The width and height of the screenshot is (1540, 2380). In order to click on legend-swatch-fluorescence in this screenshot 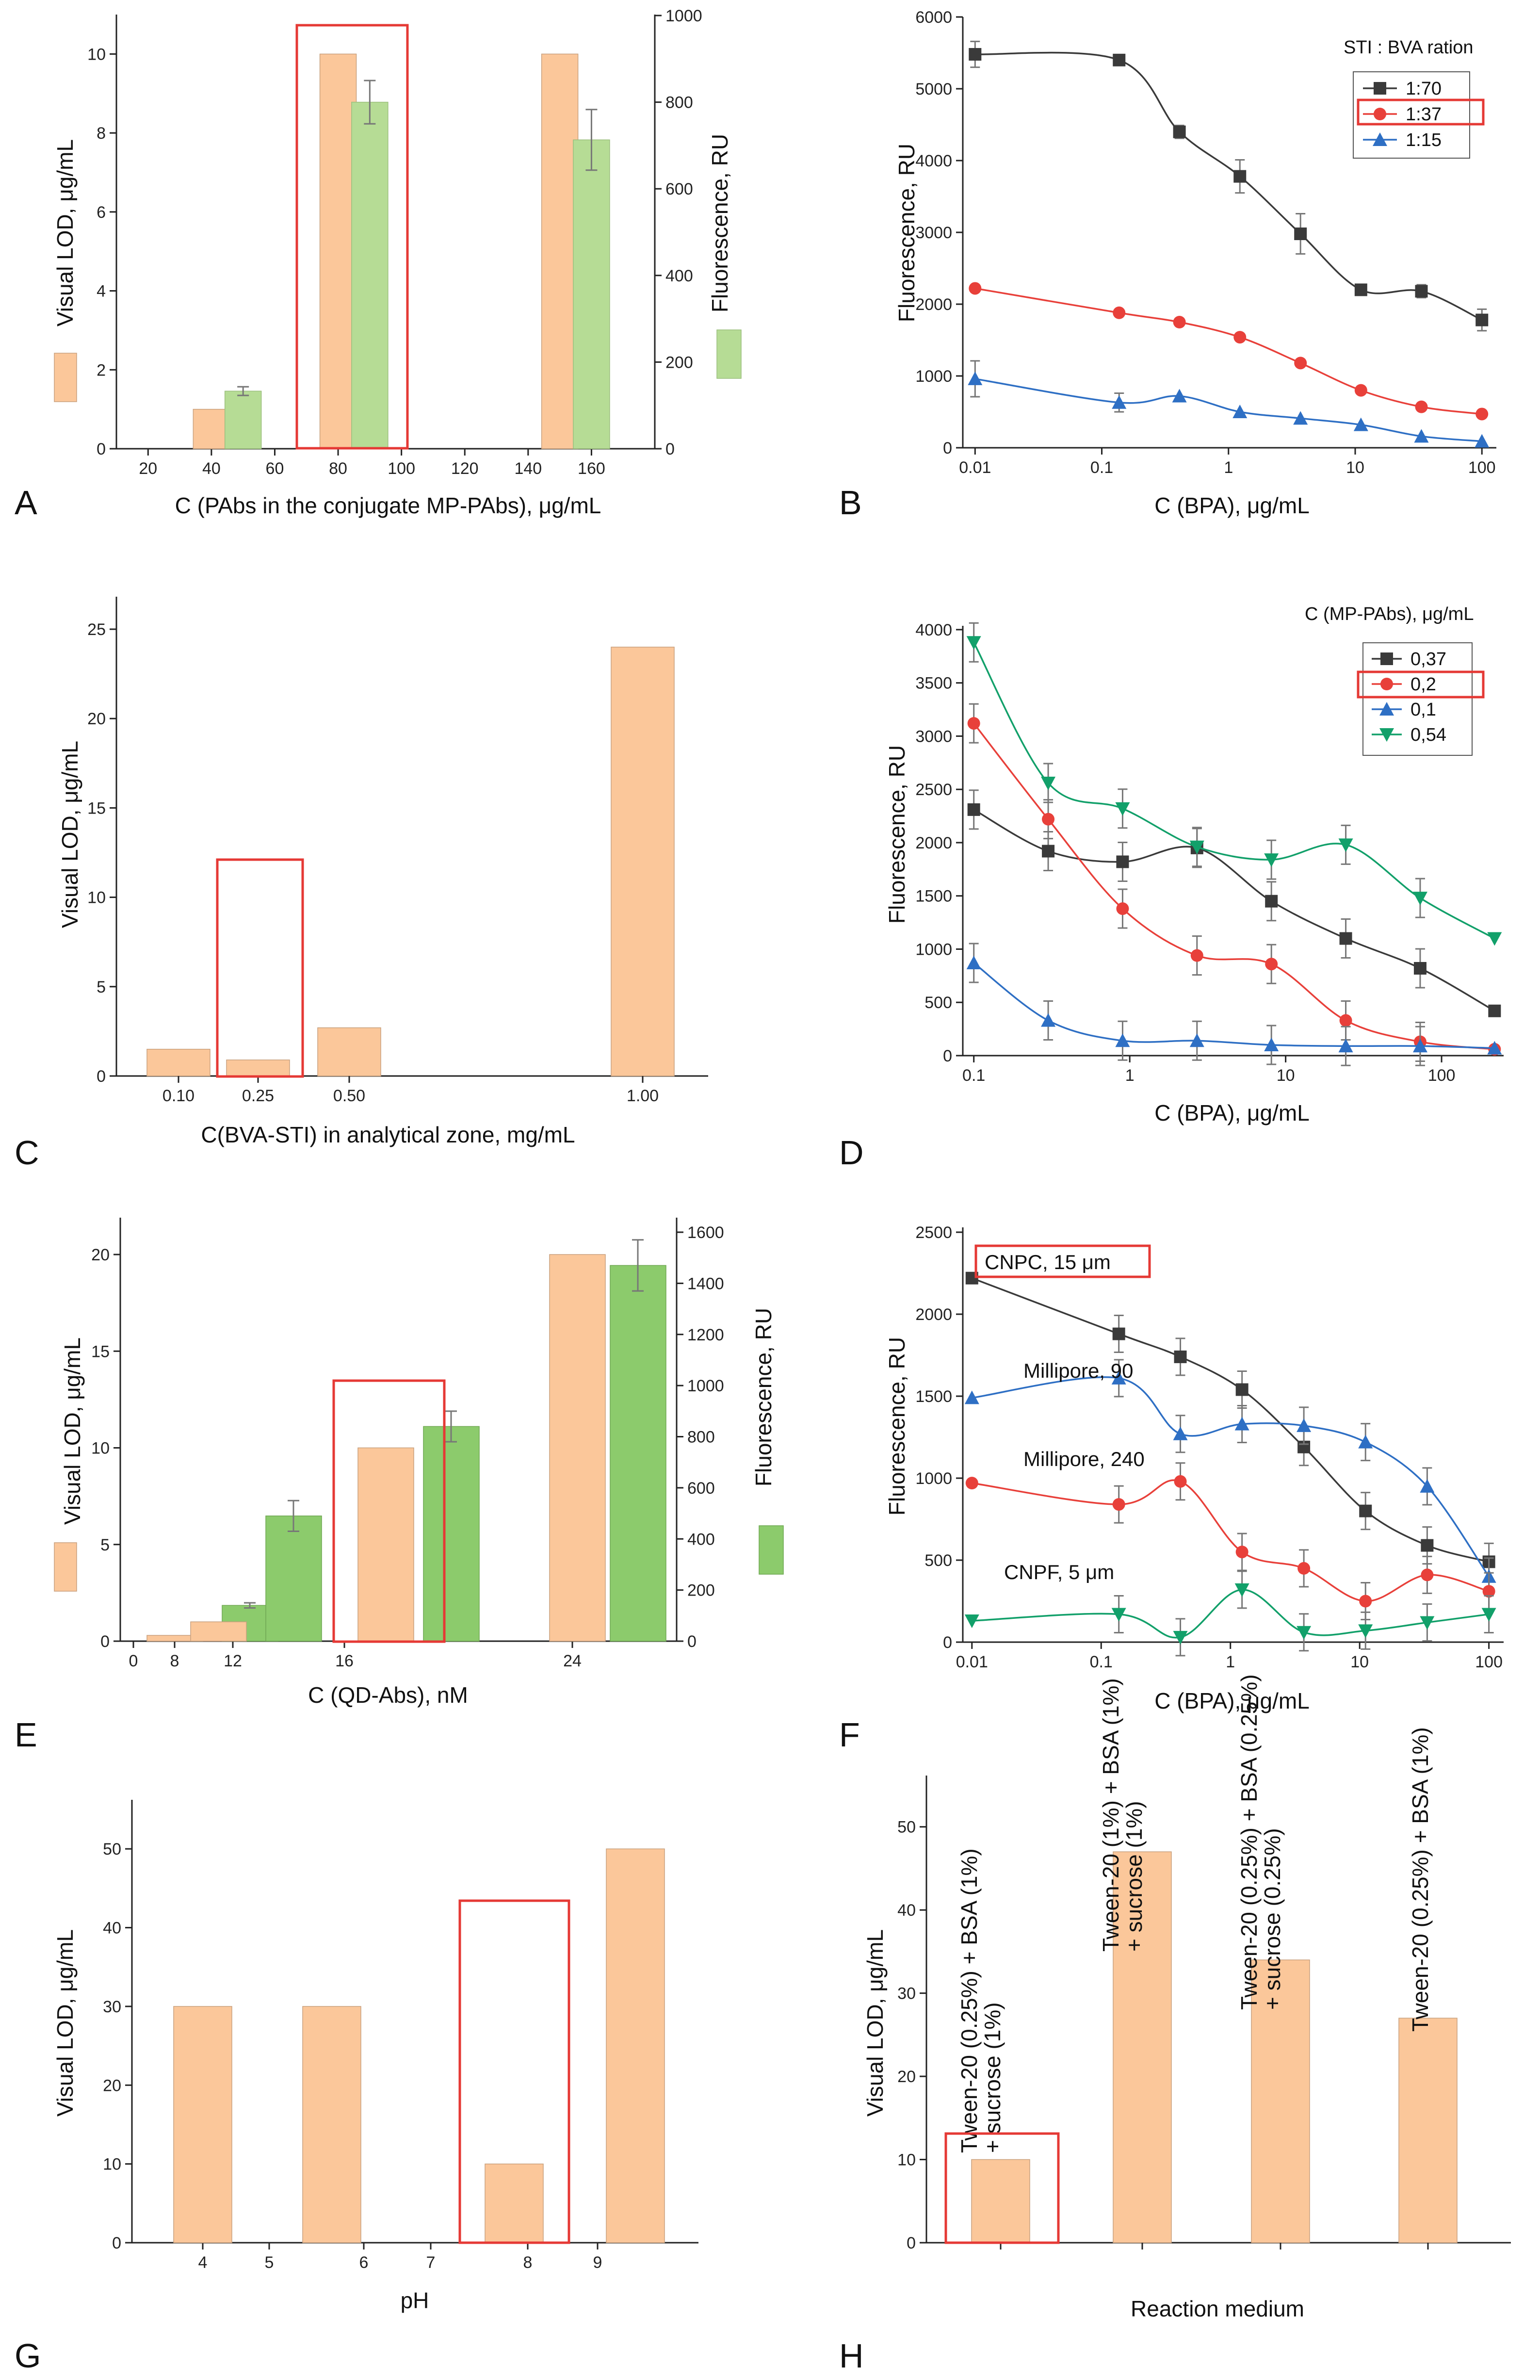, I will do `click(729, 354)`.